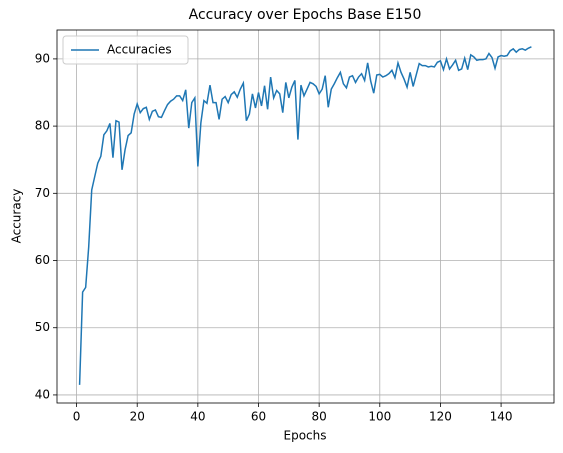  I want to click on y-tick-label: 70, so click(42, 193).